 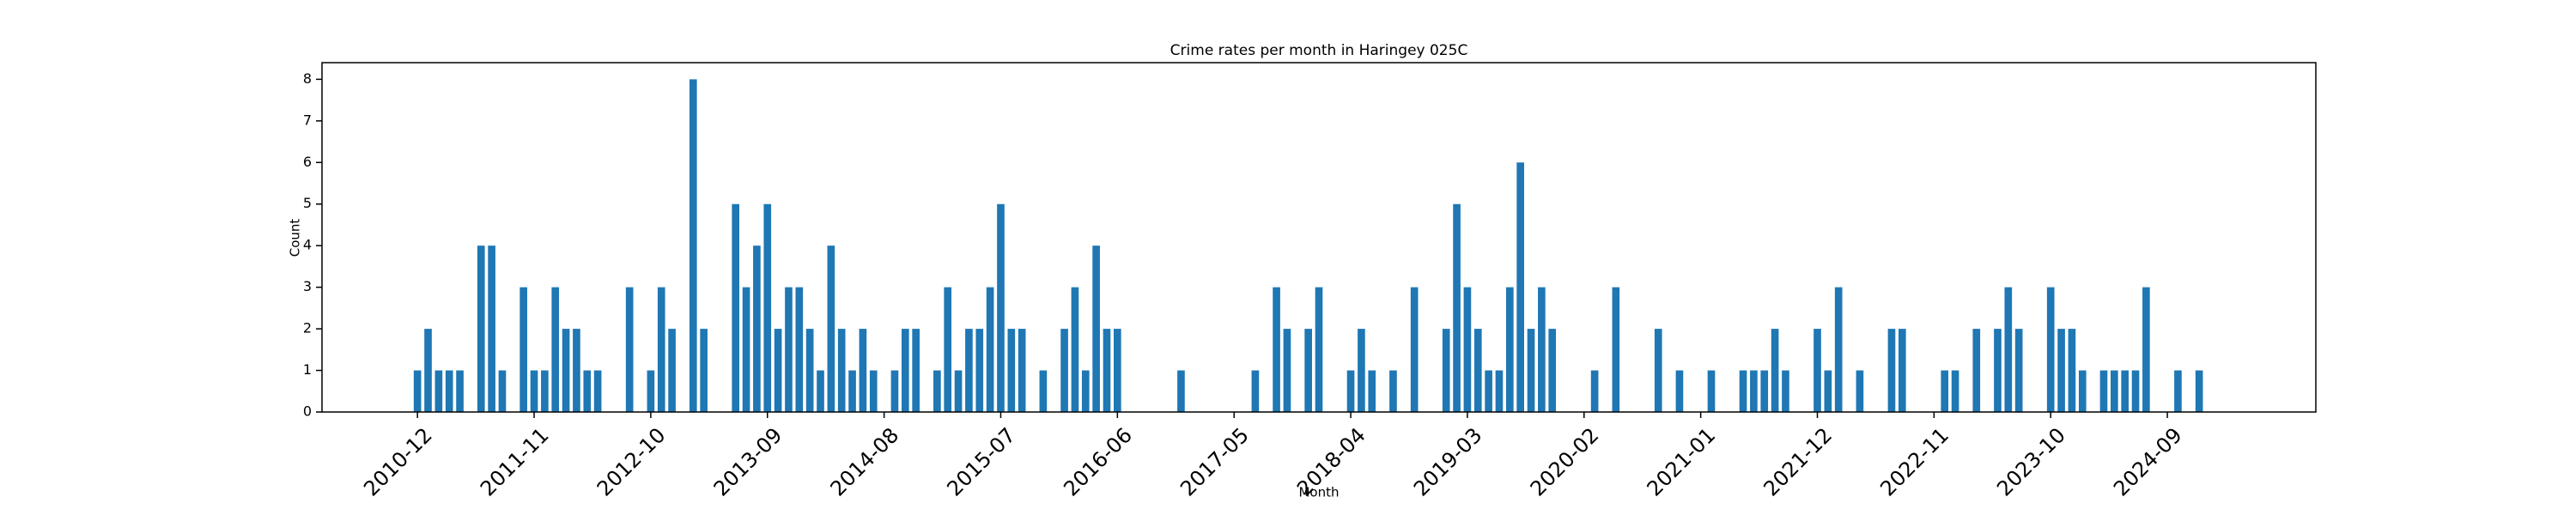 What do you see at coordinates (295, 238) in the screenshot?
I see `y-axis-label: Count` at bounding box center [295, 238].